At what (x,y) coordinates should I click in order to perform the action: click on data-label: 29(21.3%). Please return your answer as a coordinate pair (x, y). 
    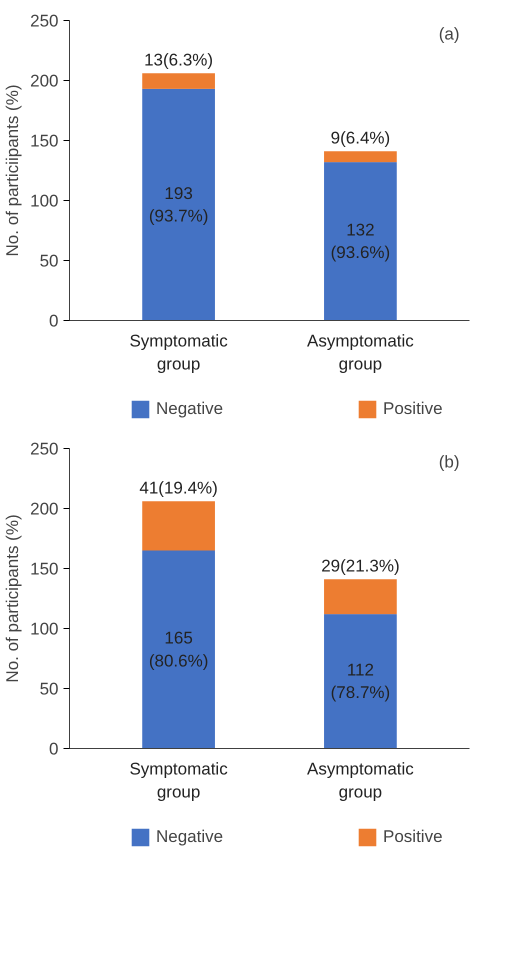
    Looking at the image, I should click on (360, 566).